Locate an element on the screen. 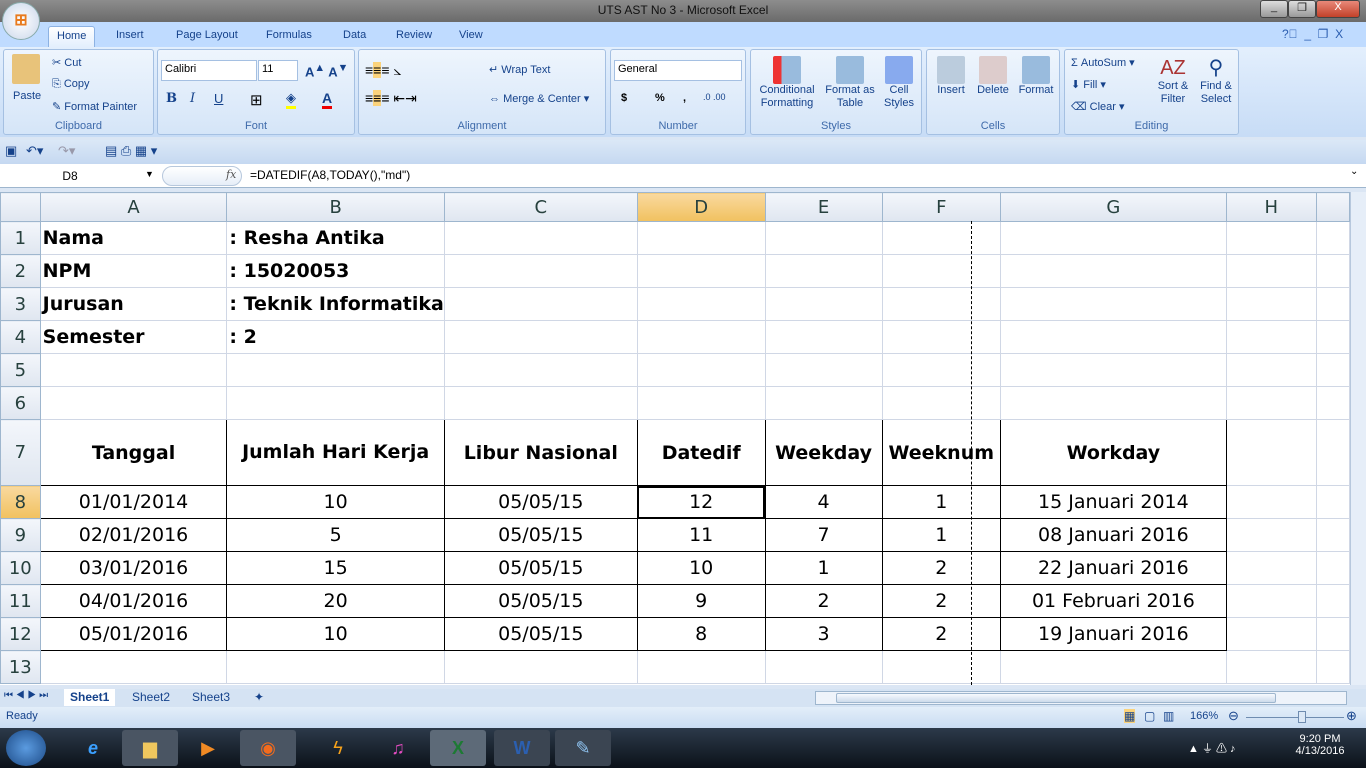 The height and width of the screenshot is (768, 1366). help-icon: ?⃝ _ ❐ X is located at coordinates (1313, 34).